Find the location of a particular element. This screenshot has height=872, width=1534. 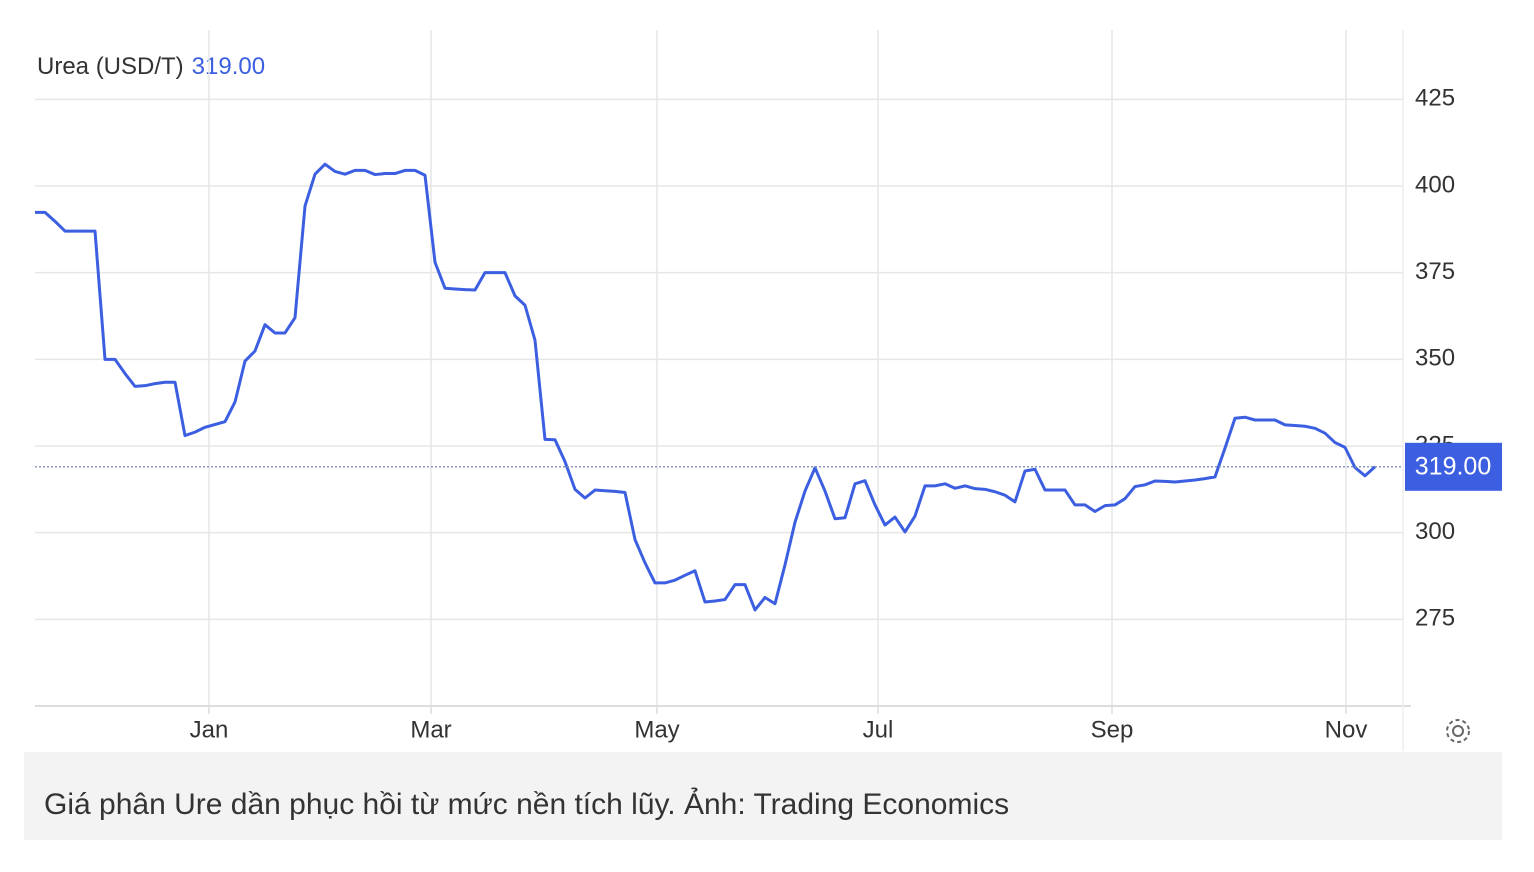

y-tick-label: 425 is located at coordinates (1435, 98).